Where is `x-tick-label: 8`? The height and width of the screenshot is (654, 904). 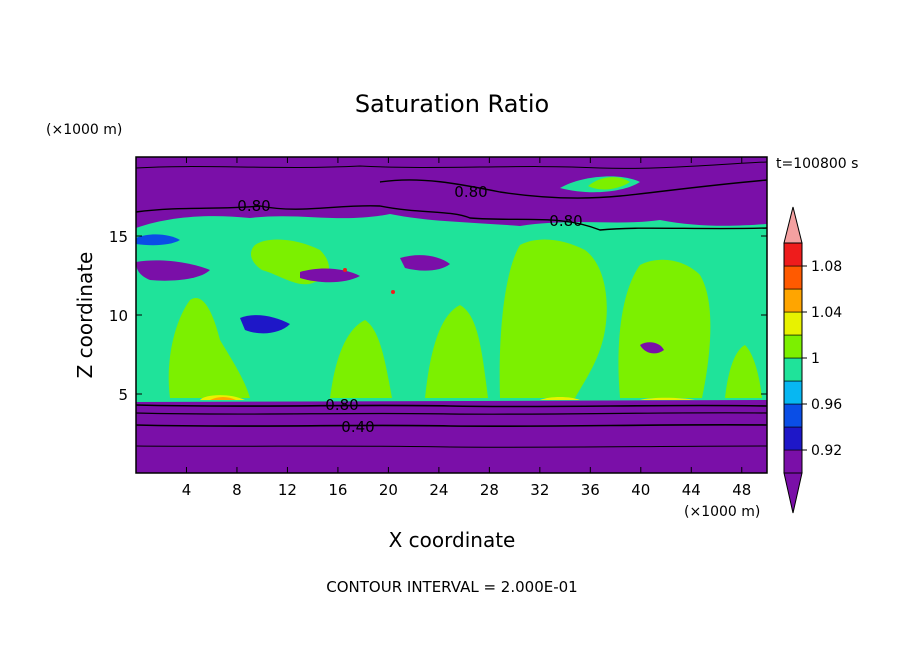
x-tick-label: 8 is located at coordinates (237, 490).